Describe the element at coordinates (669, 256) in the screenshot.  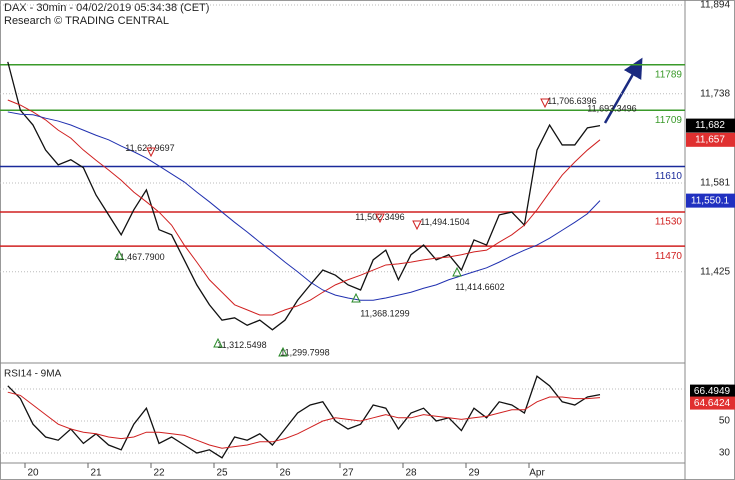
I see `level-label: 11470` at that location.